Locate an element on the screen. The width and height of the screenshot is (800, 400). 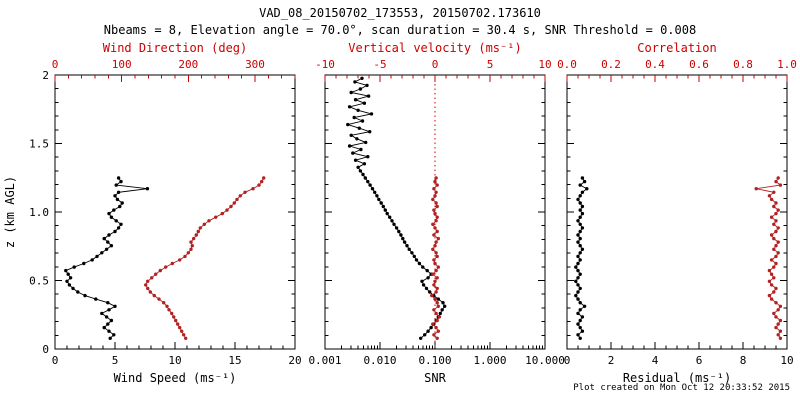
plot-title: VAD_08_20150702_173553, 20150702.173610 is located at coordinates (400, 13).